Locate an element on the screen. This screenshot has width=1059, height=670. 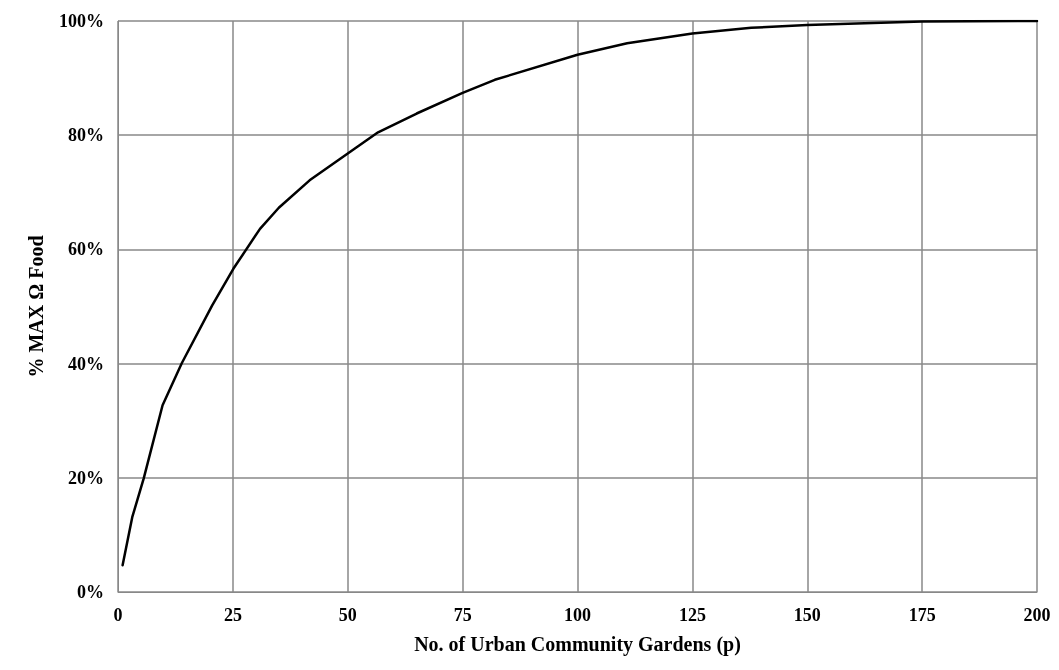
x-tick-label: 125 is located at coordinates (692, 615).